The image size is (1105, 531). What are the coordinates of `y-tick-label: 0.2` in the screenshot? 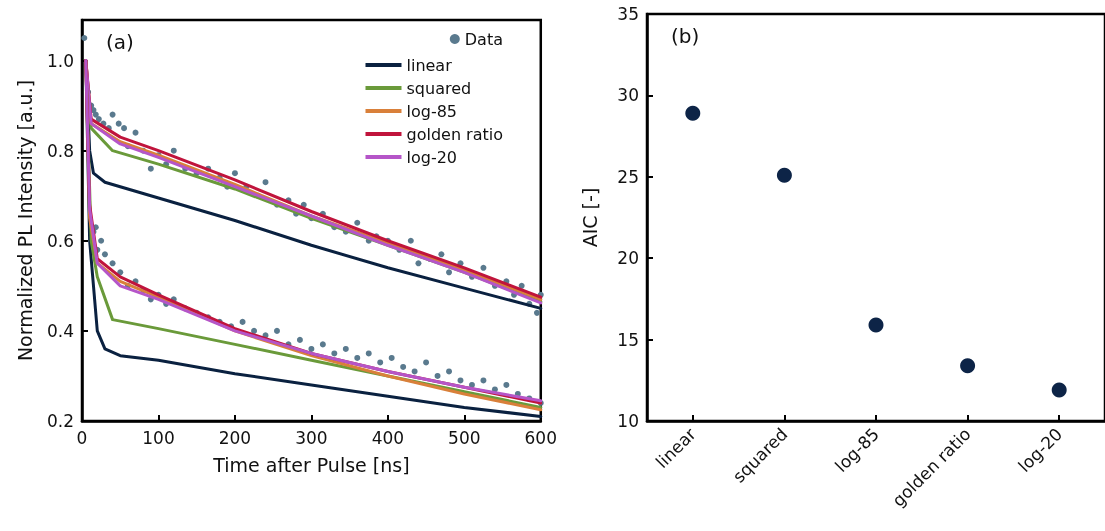 It's located at (60, 421).